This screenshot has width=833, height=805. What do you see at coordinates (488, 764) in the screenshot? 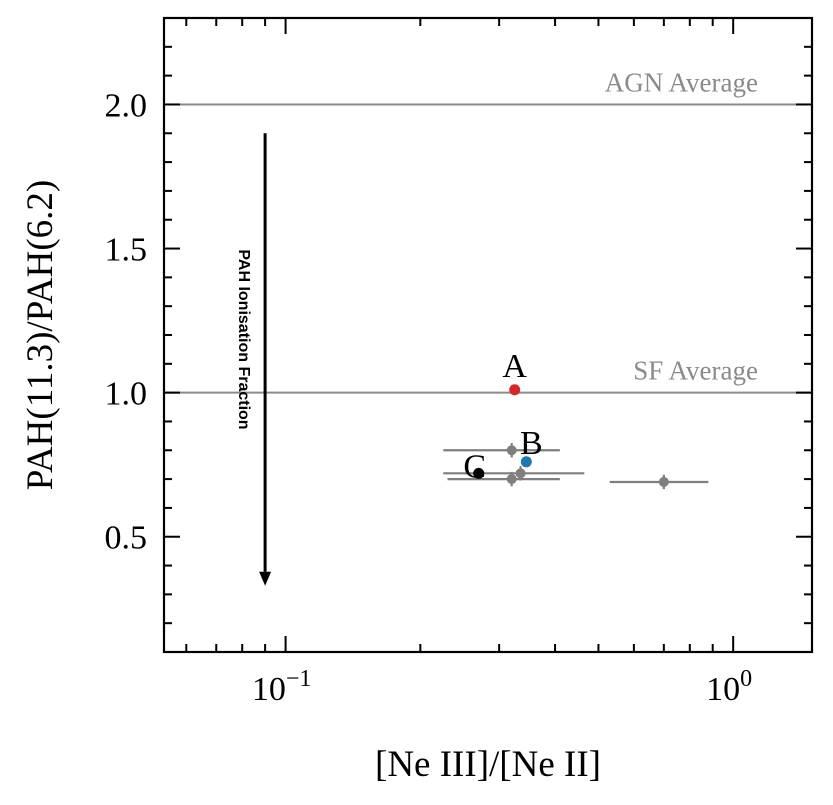
I see `x-axis-label: [Ne III]/[Ne II]` at bounding box center [488, 764].